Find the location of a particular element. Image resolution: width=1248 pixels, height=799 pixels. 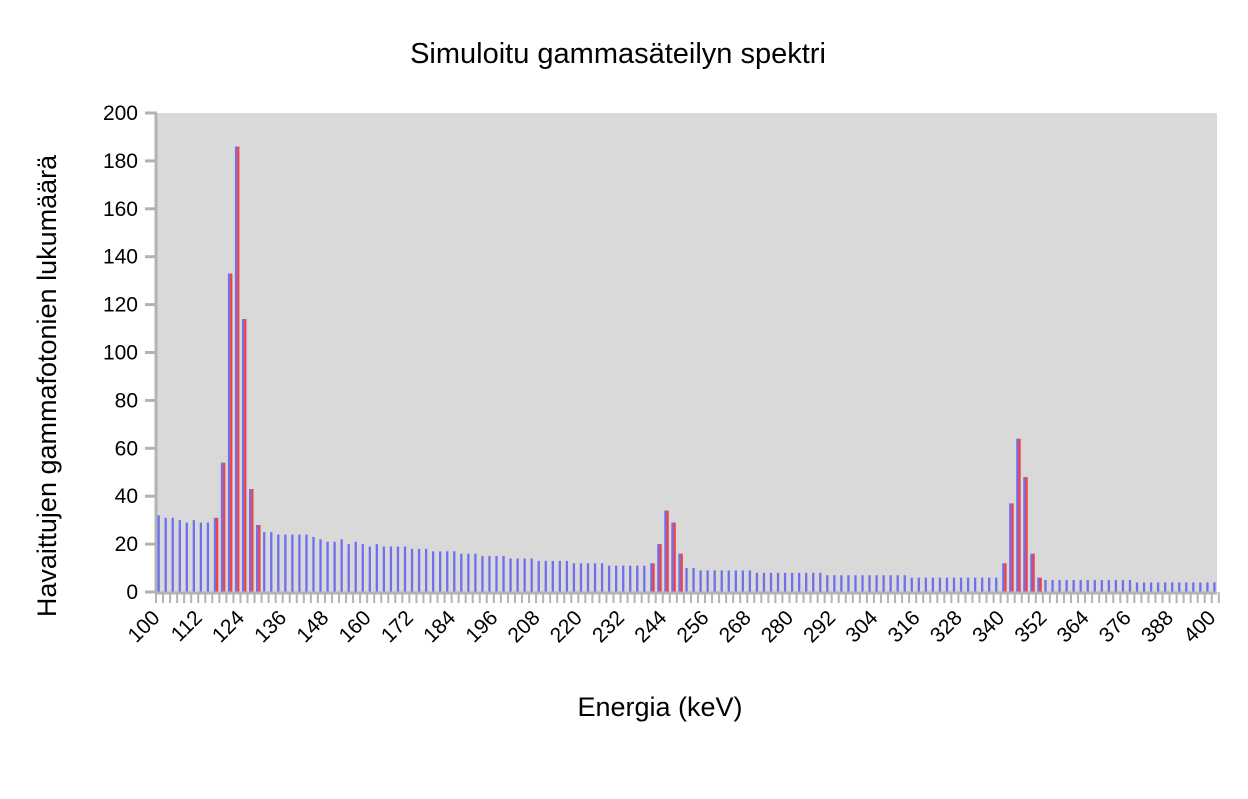

x-tick-label: 280 is located at coordinates (777, 626).